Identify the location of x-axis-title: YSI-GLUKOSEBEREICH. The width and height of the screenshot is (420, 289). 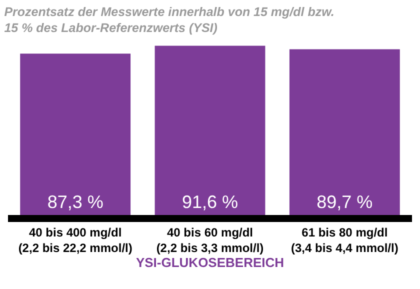
(210, 262).